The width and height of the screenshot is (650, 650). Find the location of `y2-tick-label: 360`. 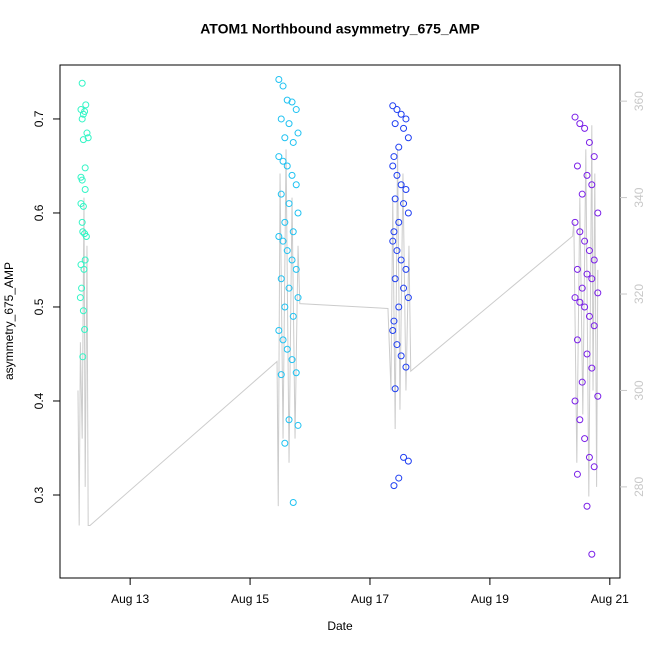

y2-tick-label: 360 is located at coordinates (639, 101).